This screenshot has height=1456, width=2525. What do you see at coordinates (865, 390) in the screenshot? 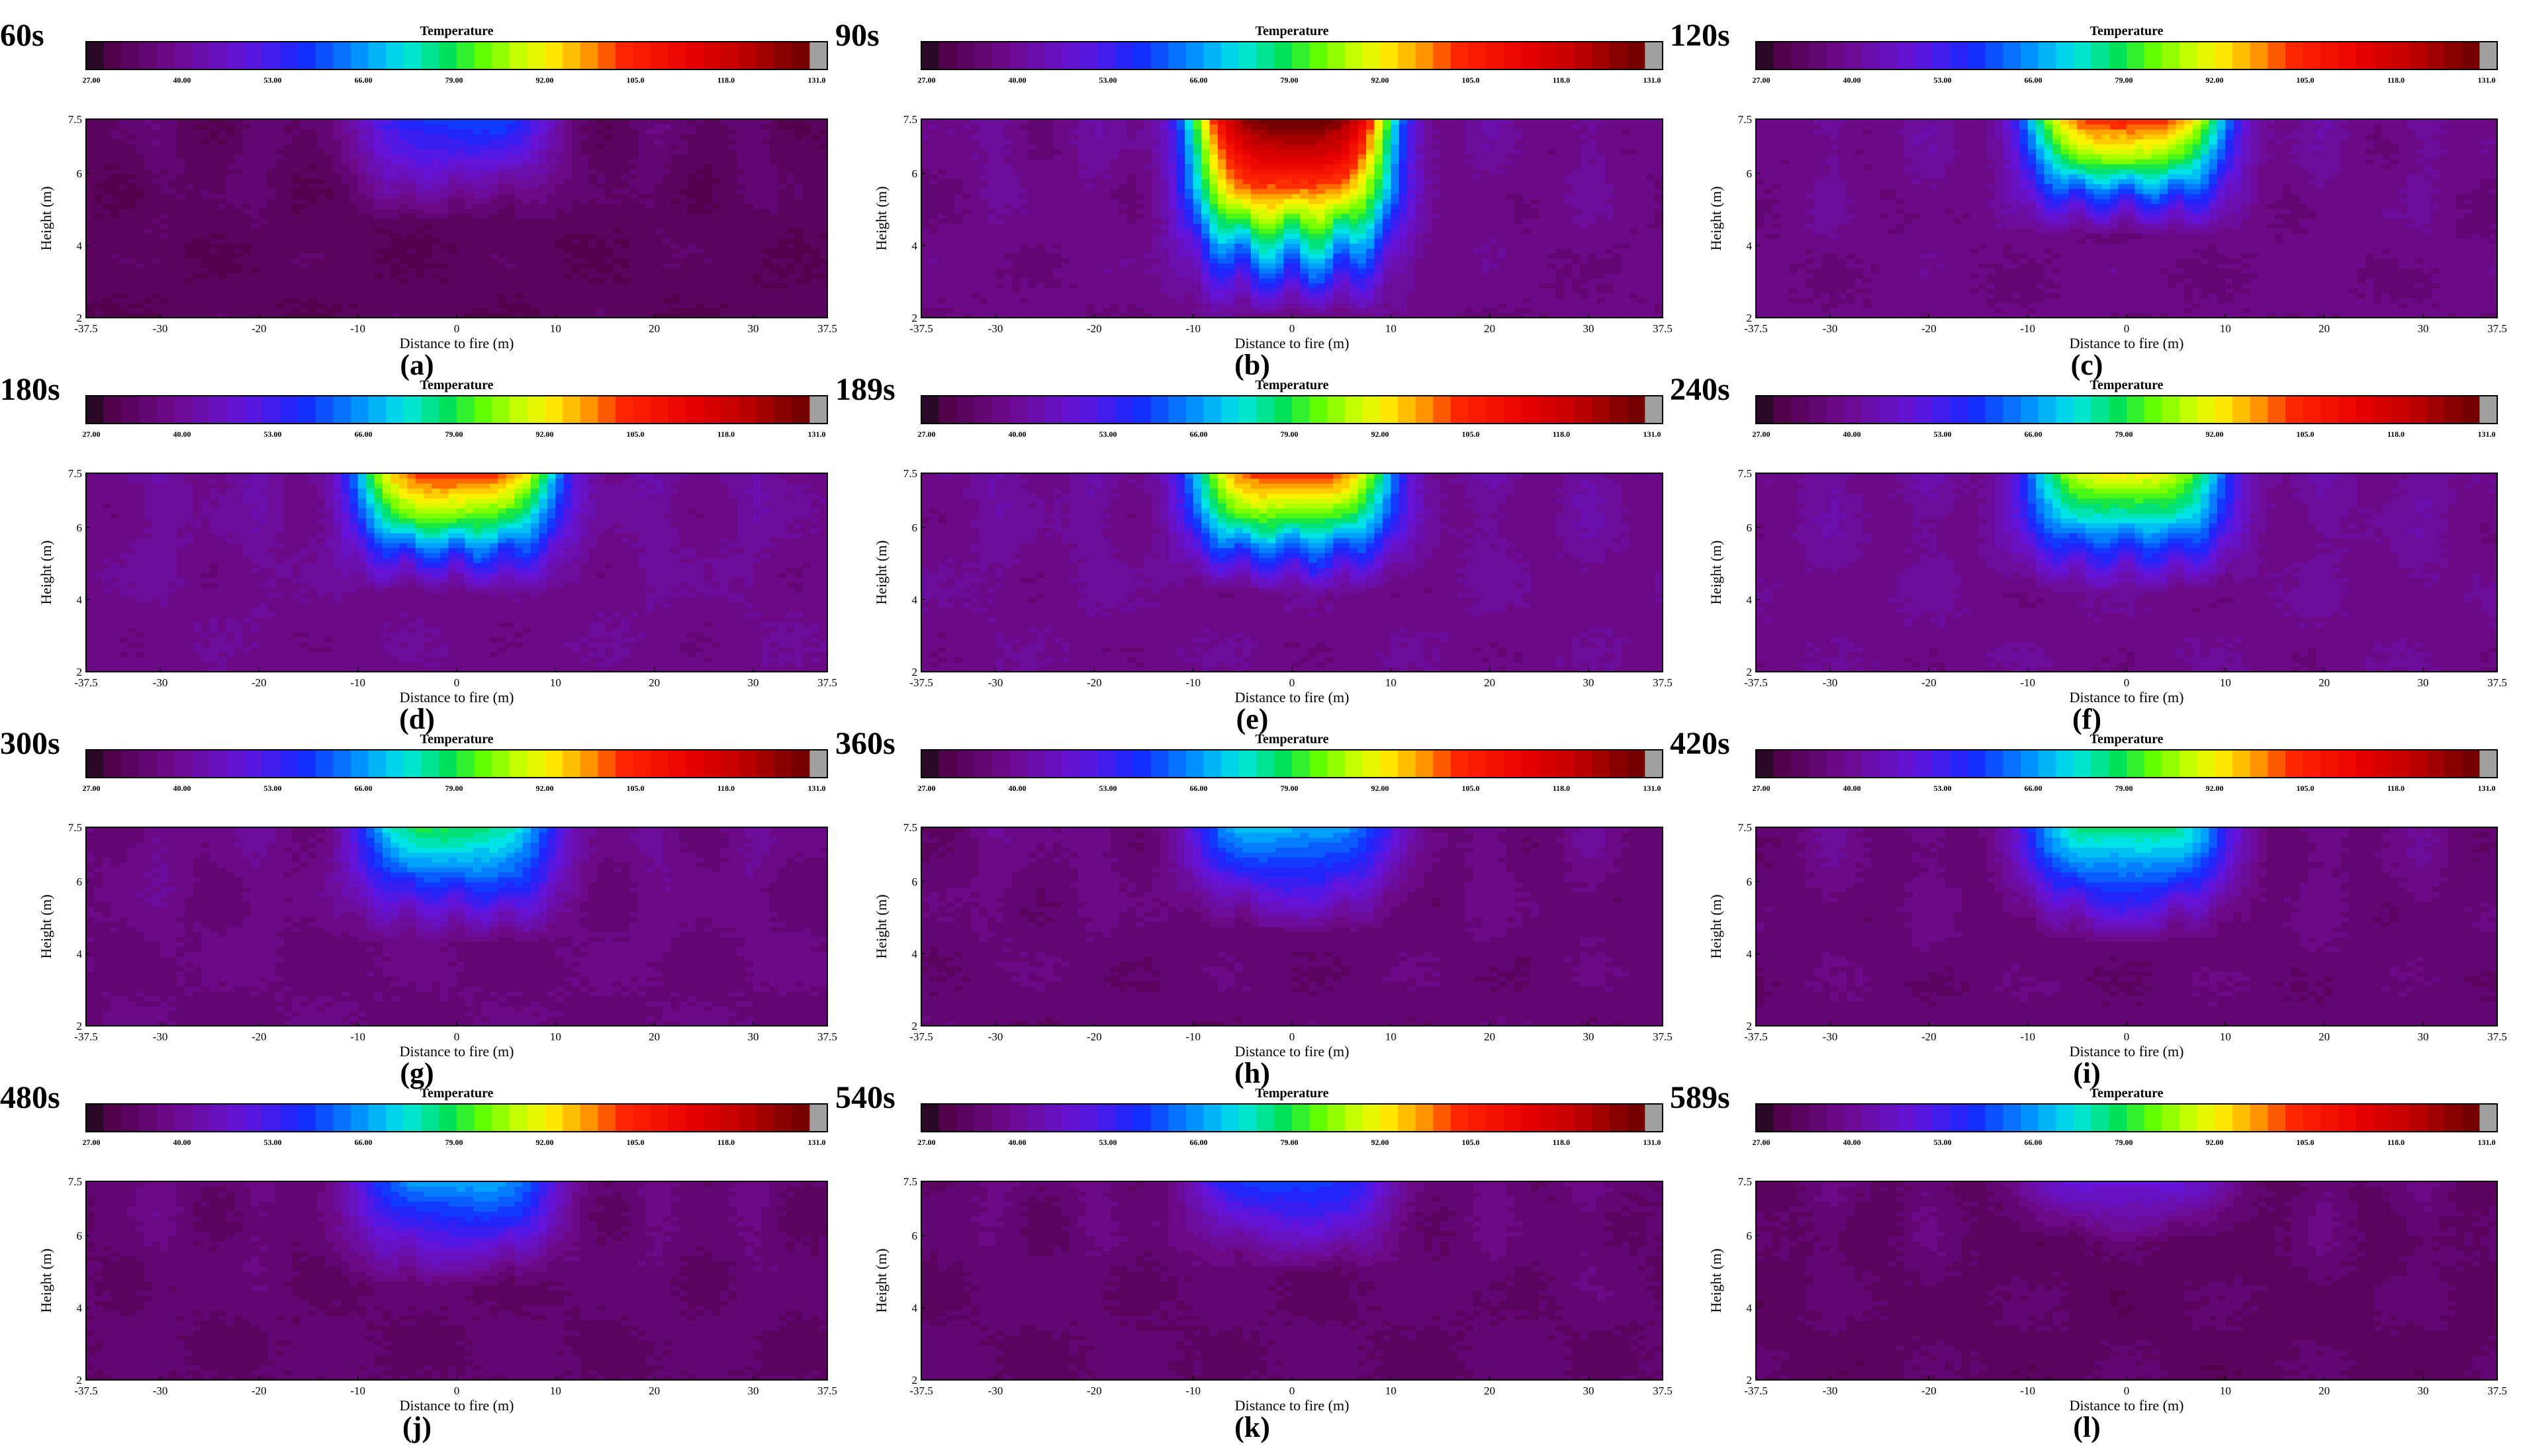
I see `time-label: 189s` at bounding box center [865, 390].